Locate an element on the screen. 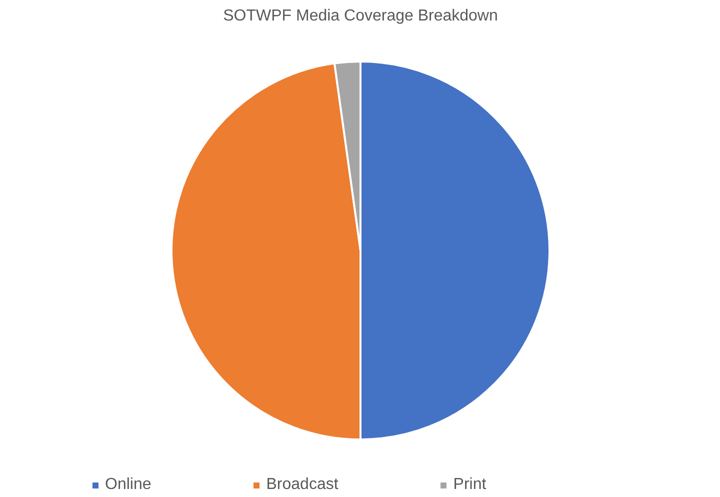 The image size is (720, 497). legend-label: Print is located at coordinates (469, 485).